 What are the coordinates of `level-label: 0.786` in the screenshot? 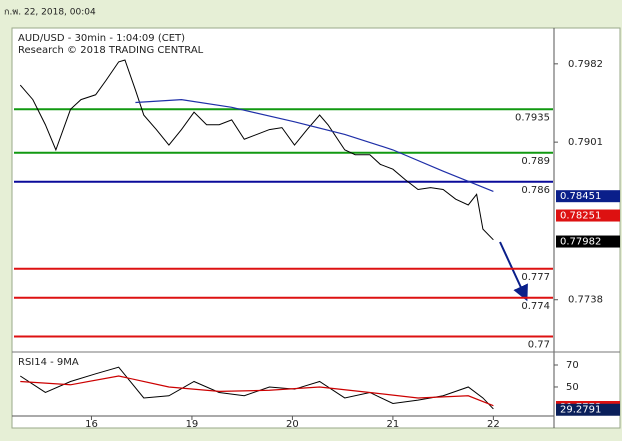 It's located at (535, 190).